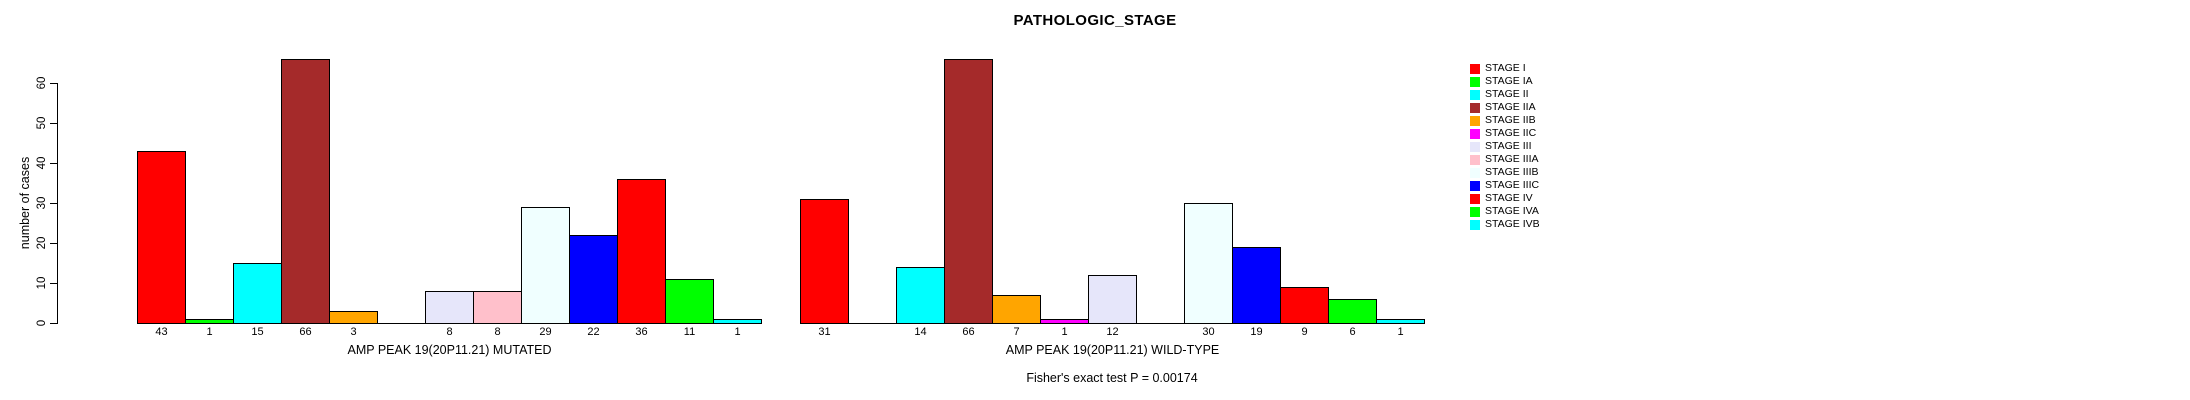  I want to click on x-axis-title: AMP PEAK 19(20P11.21) MUTATED, so click(449, 350).